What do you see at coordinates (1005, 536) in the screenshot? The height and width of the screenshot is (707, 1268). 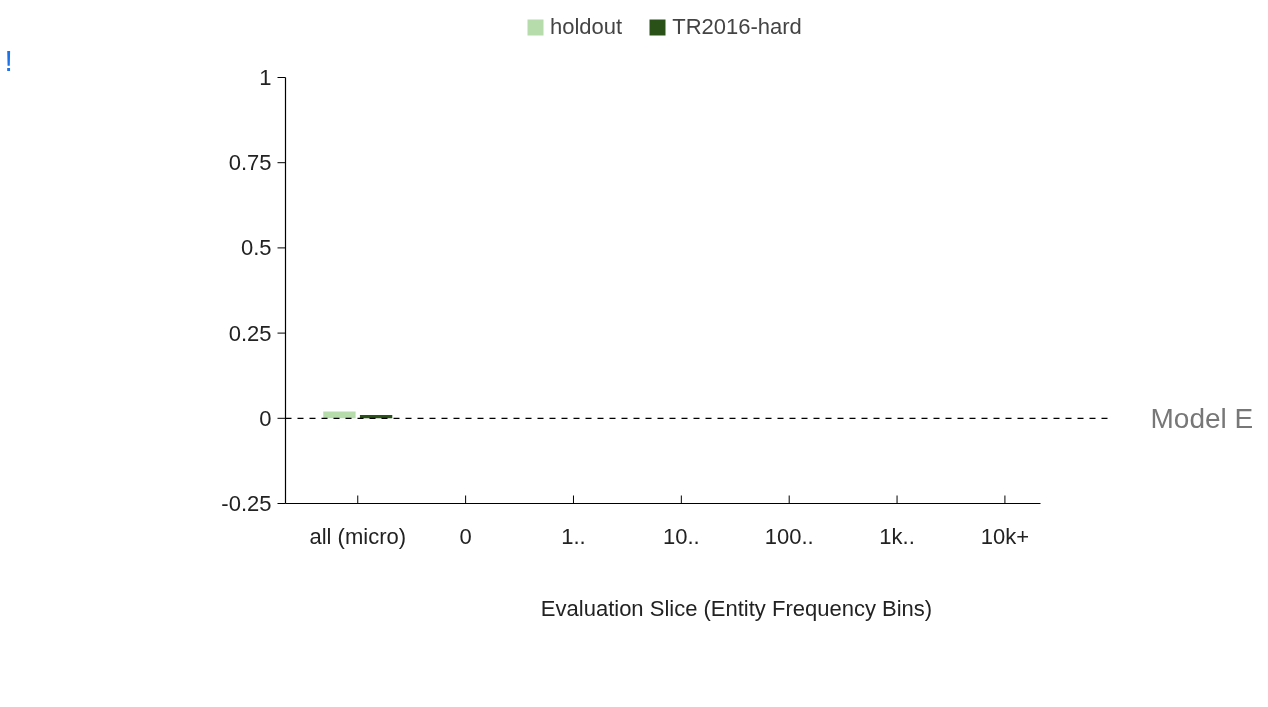 I see `x-tick-label: 10k+` at bounding box center [1005, 536].